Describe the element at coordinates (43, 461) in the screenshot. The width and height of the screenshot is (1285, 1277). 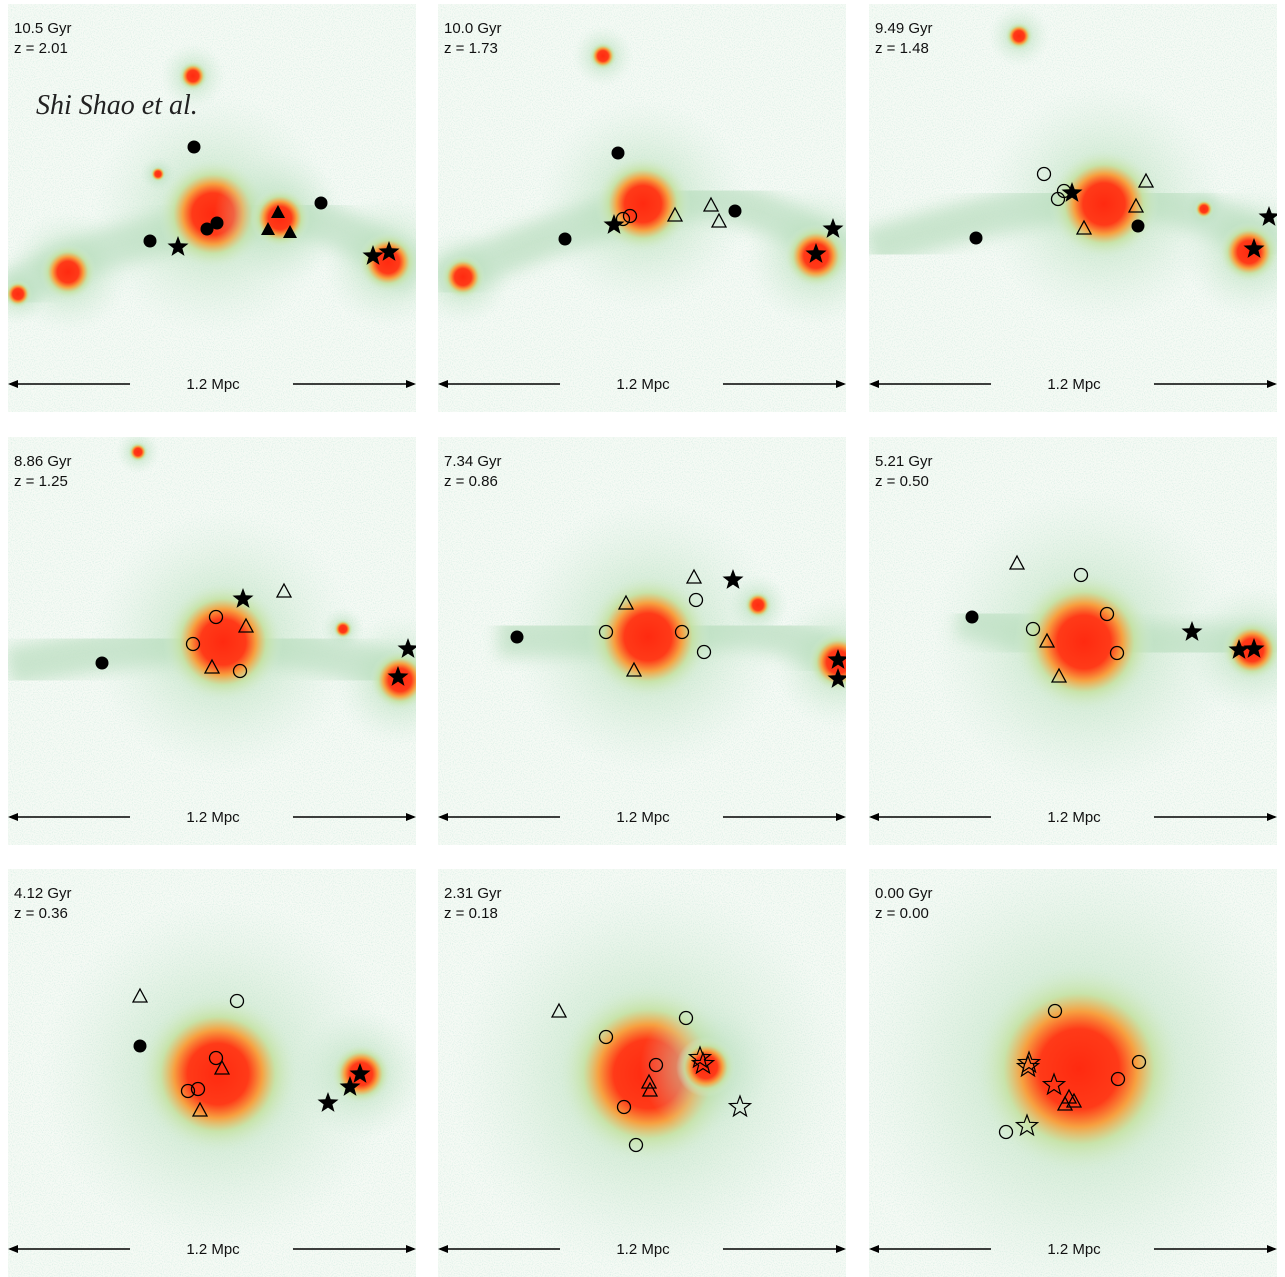
I see `time-label: 8.86 Gyr` at that location.